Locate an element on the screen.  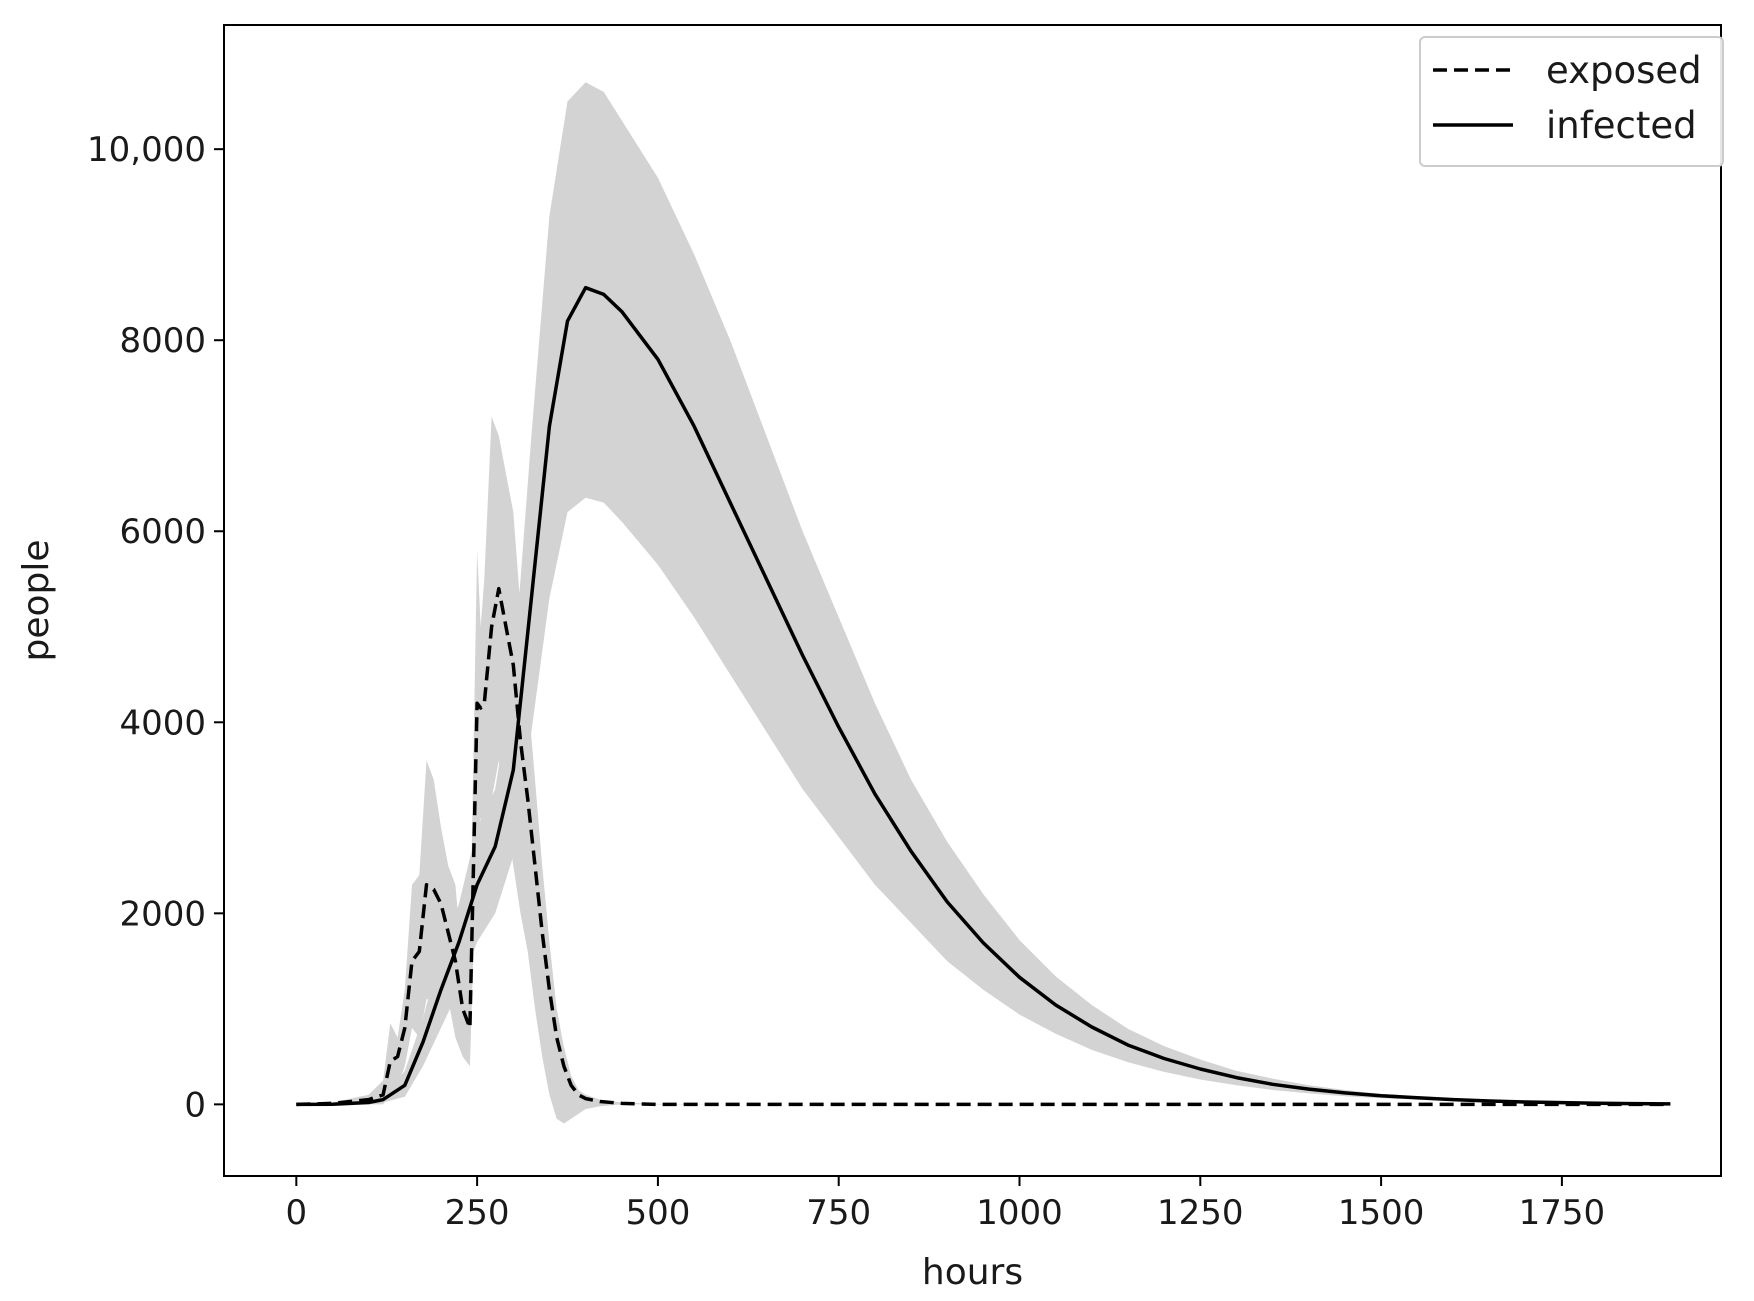
x-tick-label: 1000 is located at coordinates (1019, 1213).